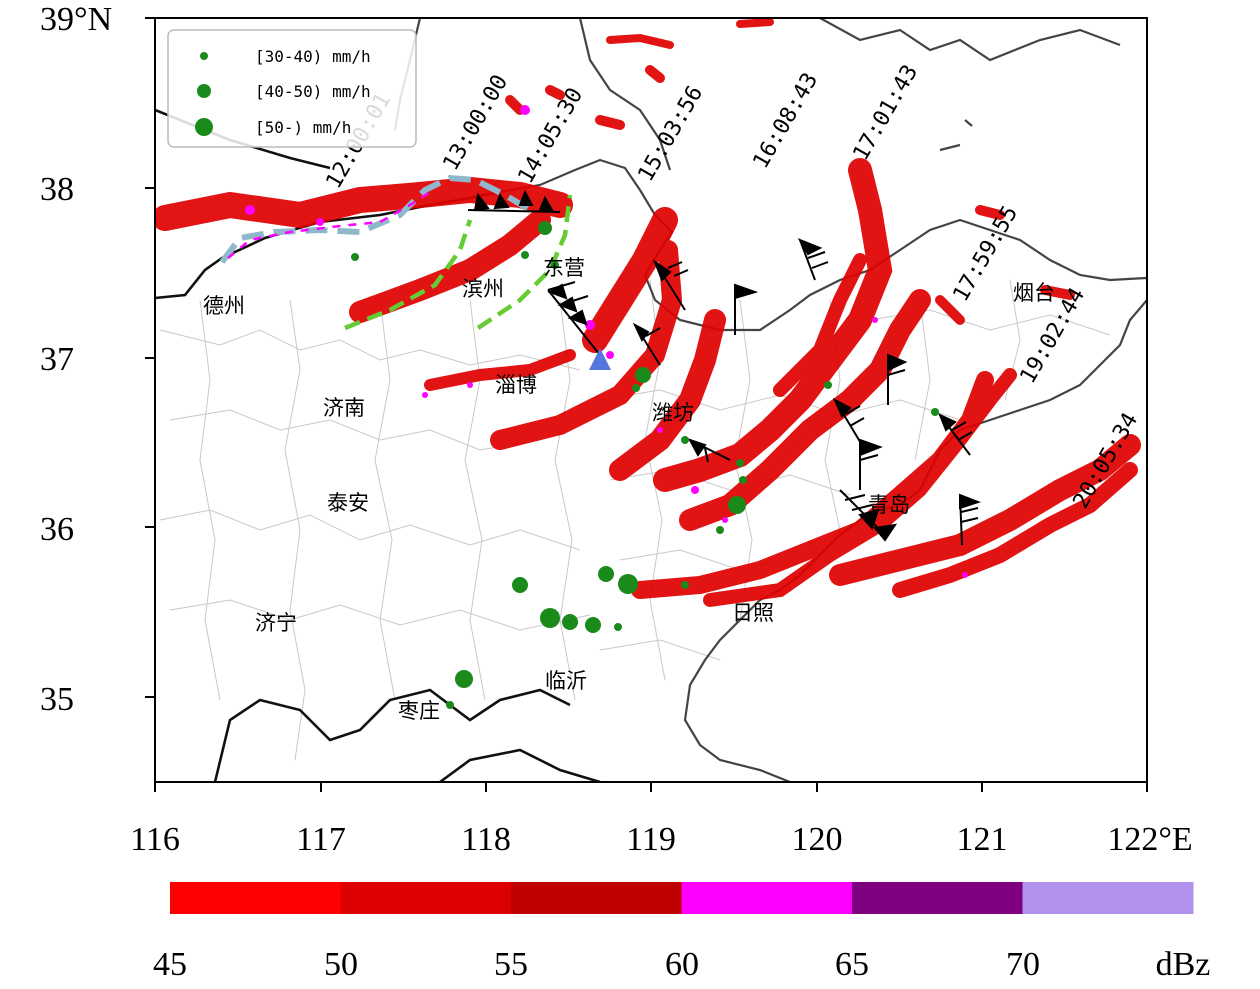  I want to click on city-label: 德州, so click(224, 306).